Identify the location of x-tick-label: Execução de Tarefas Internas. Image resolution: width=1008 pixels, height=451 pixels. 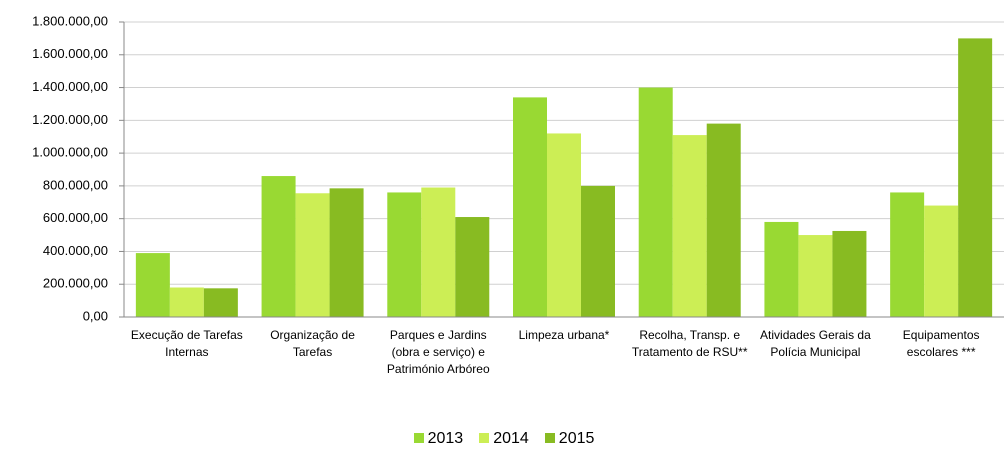
(186, 343).